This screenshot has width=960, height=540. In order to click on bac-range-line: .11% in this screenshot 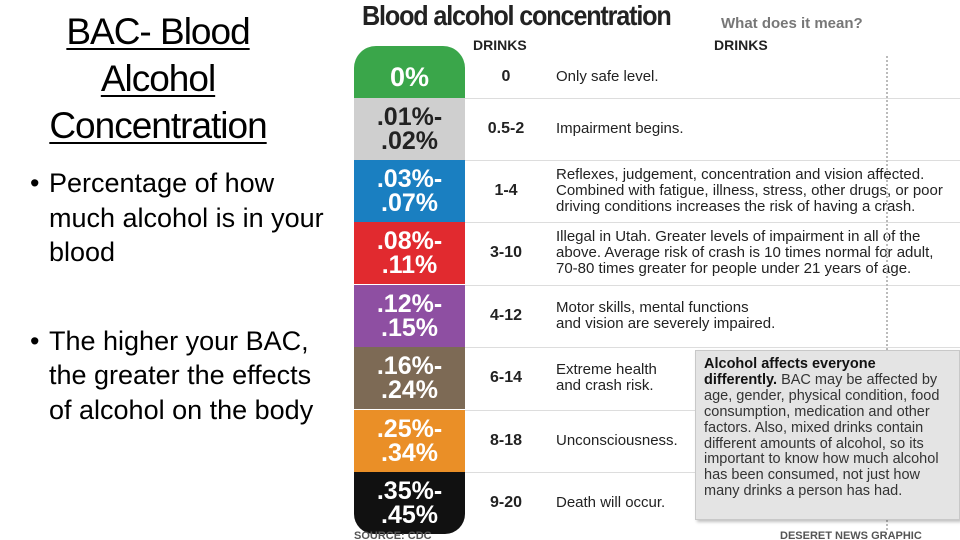, I will do `click(409, 265)`.